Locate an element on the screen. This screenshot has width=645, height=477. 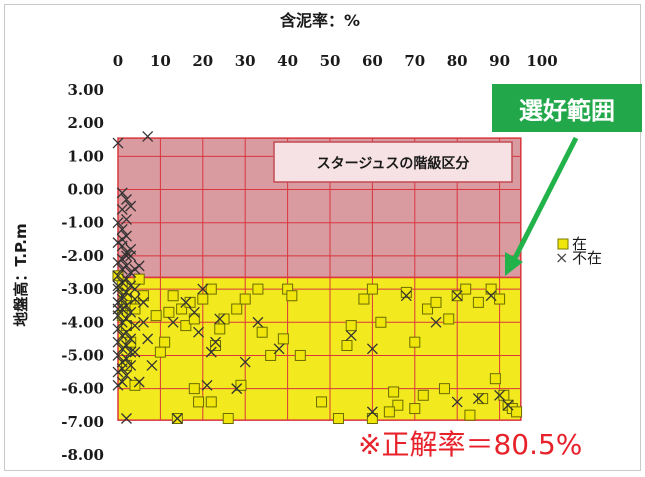
accuracy-rate-text: ※正解率＝80.5% is located at coordinates (470, 444).